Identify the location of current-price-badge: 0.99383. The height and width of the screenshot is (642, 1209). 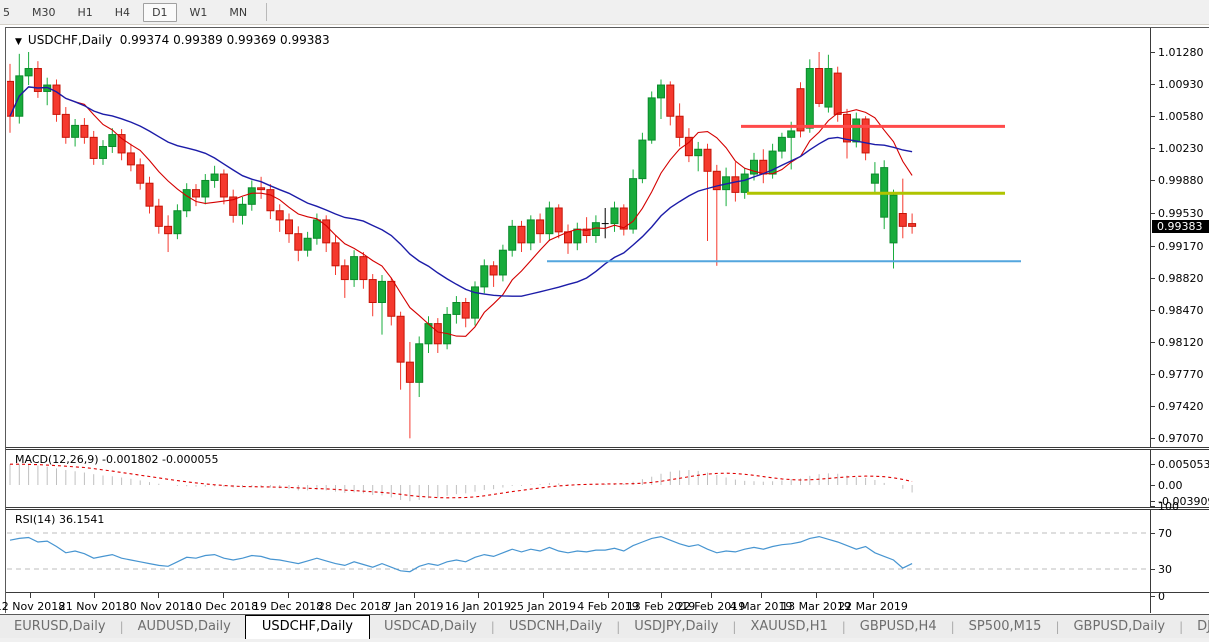
(1180, 226).